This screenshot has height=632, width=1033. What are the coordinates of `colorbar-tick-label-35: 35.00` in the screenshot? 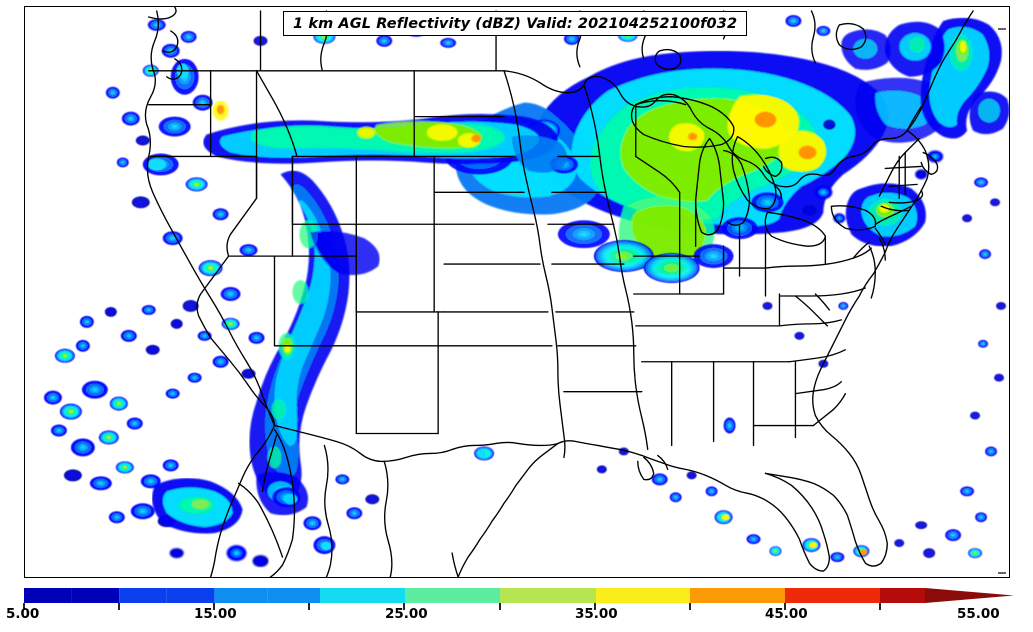 It's located at (596, 614).